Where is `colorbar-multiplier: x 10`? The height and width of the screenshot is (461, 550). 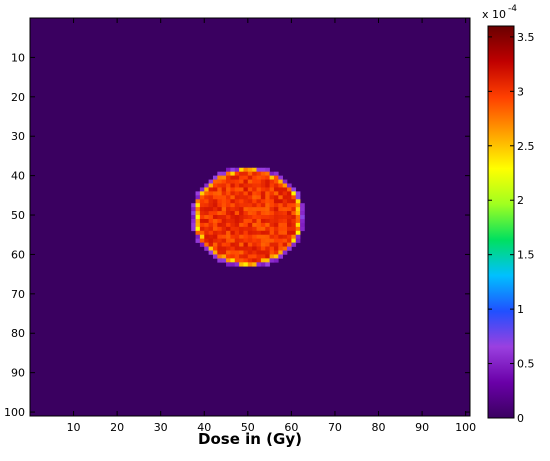
colorbar-multiplier: x 10 is located at coordinates (494, 14).